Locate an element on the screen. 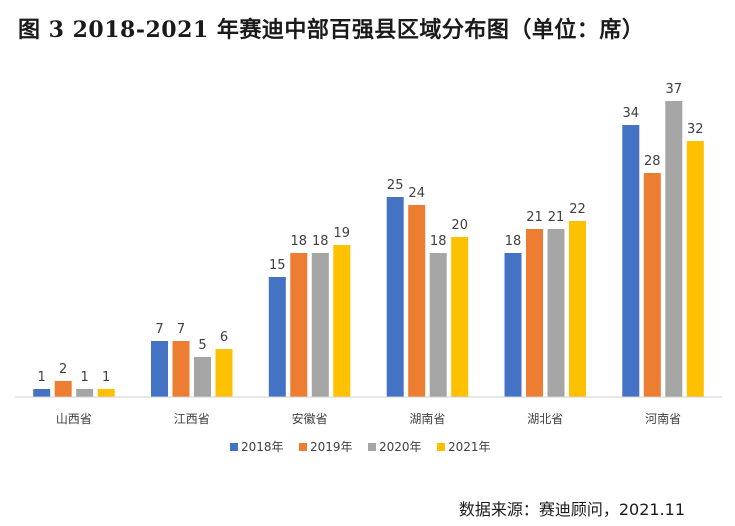  bar-2020年-江西省 is located at coordinates (202, 377).